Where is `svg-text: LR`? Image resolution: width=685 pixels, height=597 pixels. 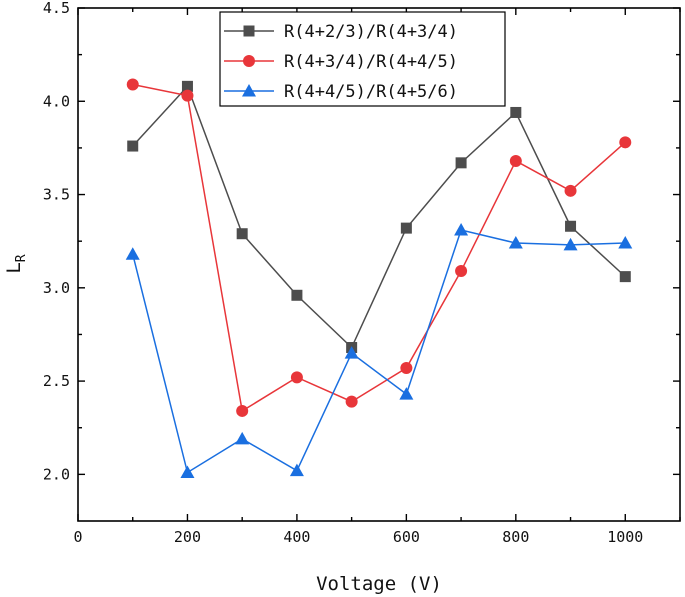 svg-text: LR is located at coordinates (16, 263).